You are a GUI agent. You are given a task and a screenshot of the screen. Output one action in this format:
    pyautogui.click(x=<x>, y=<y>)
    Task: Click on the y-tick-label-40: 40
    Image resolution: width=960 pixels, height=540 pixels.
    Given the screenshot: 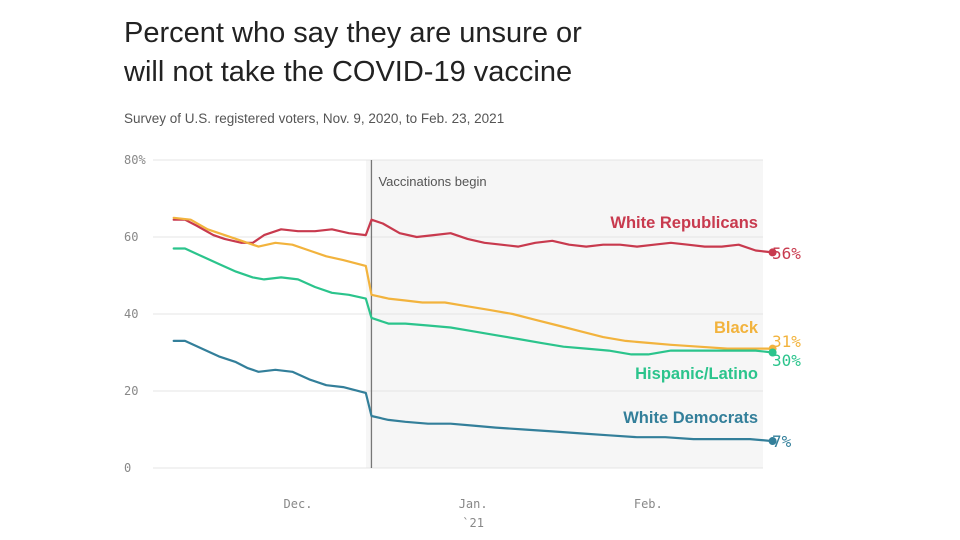 What is the action you would take?
    pyautogui.click(x=131, y=314)
    